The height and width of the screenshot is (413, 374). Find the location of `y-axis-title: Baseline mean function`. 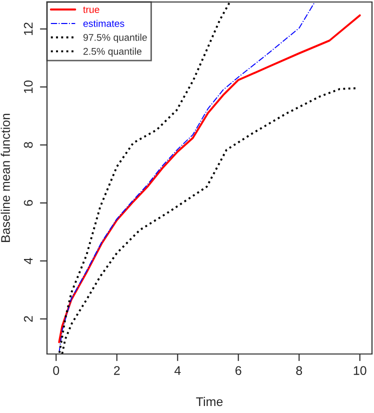

y-axis-title: Baseline mean function is located at coordinates (5, 178).